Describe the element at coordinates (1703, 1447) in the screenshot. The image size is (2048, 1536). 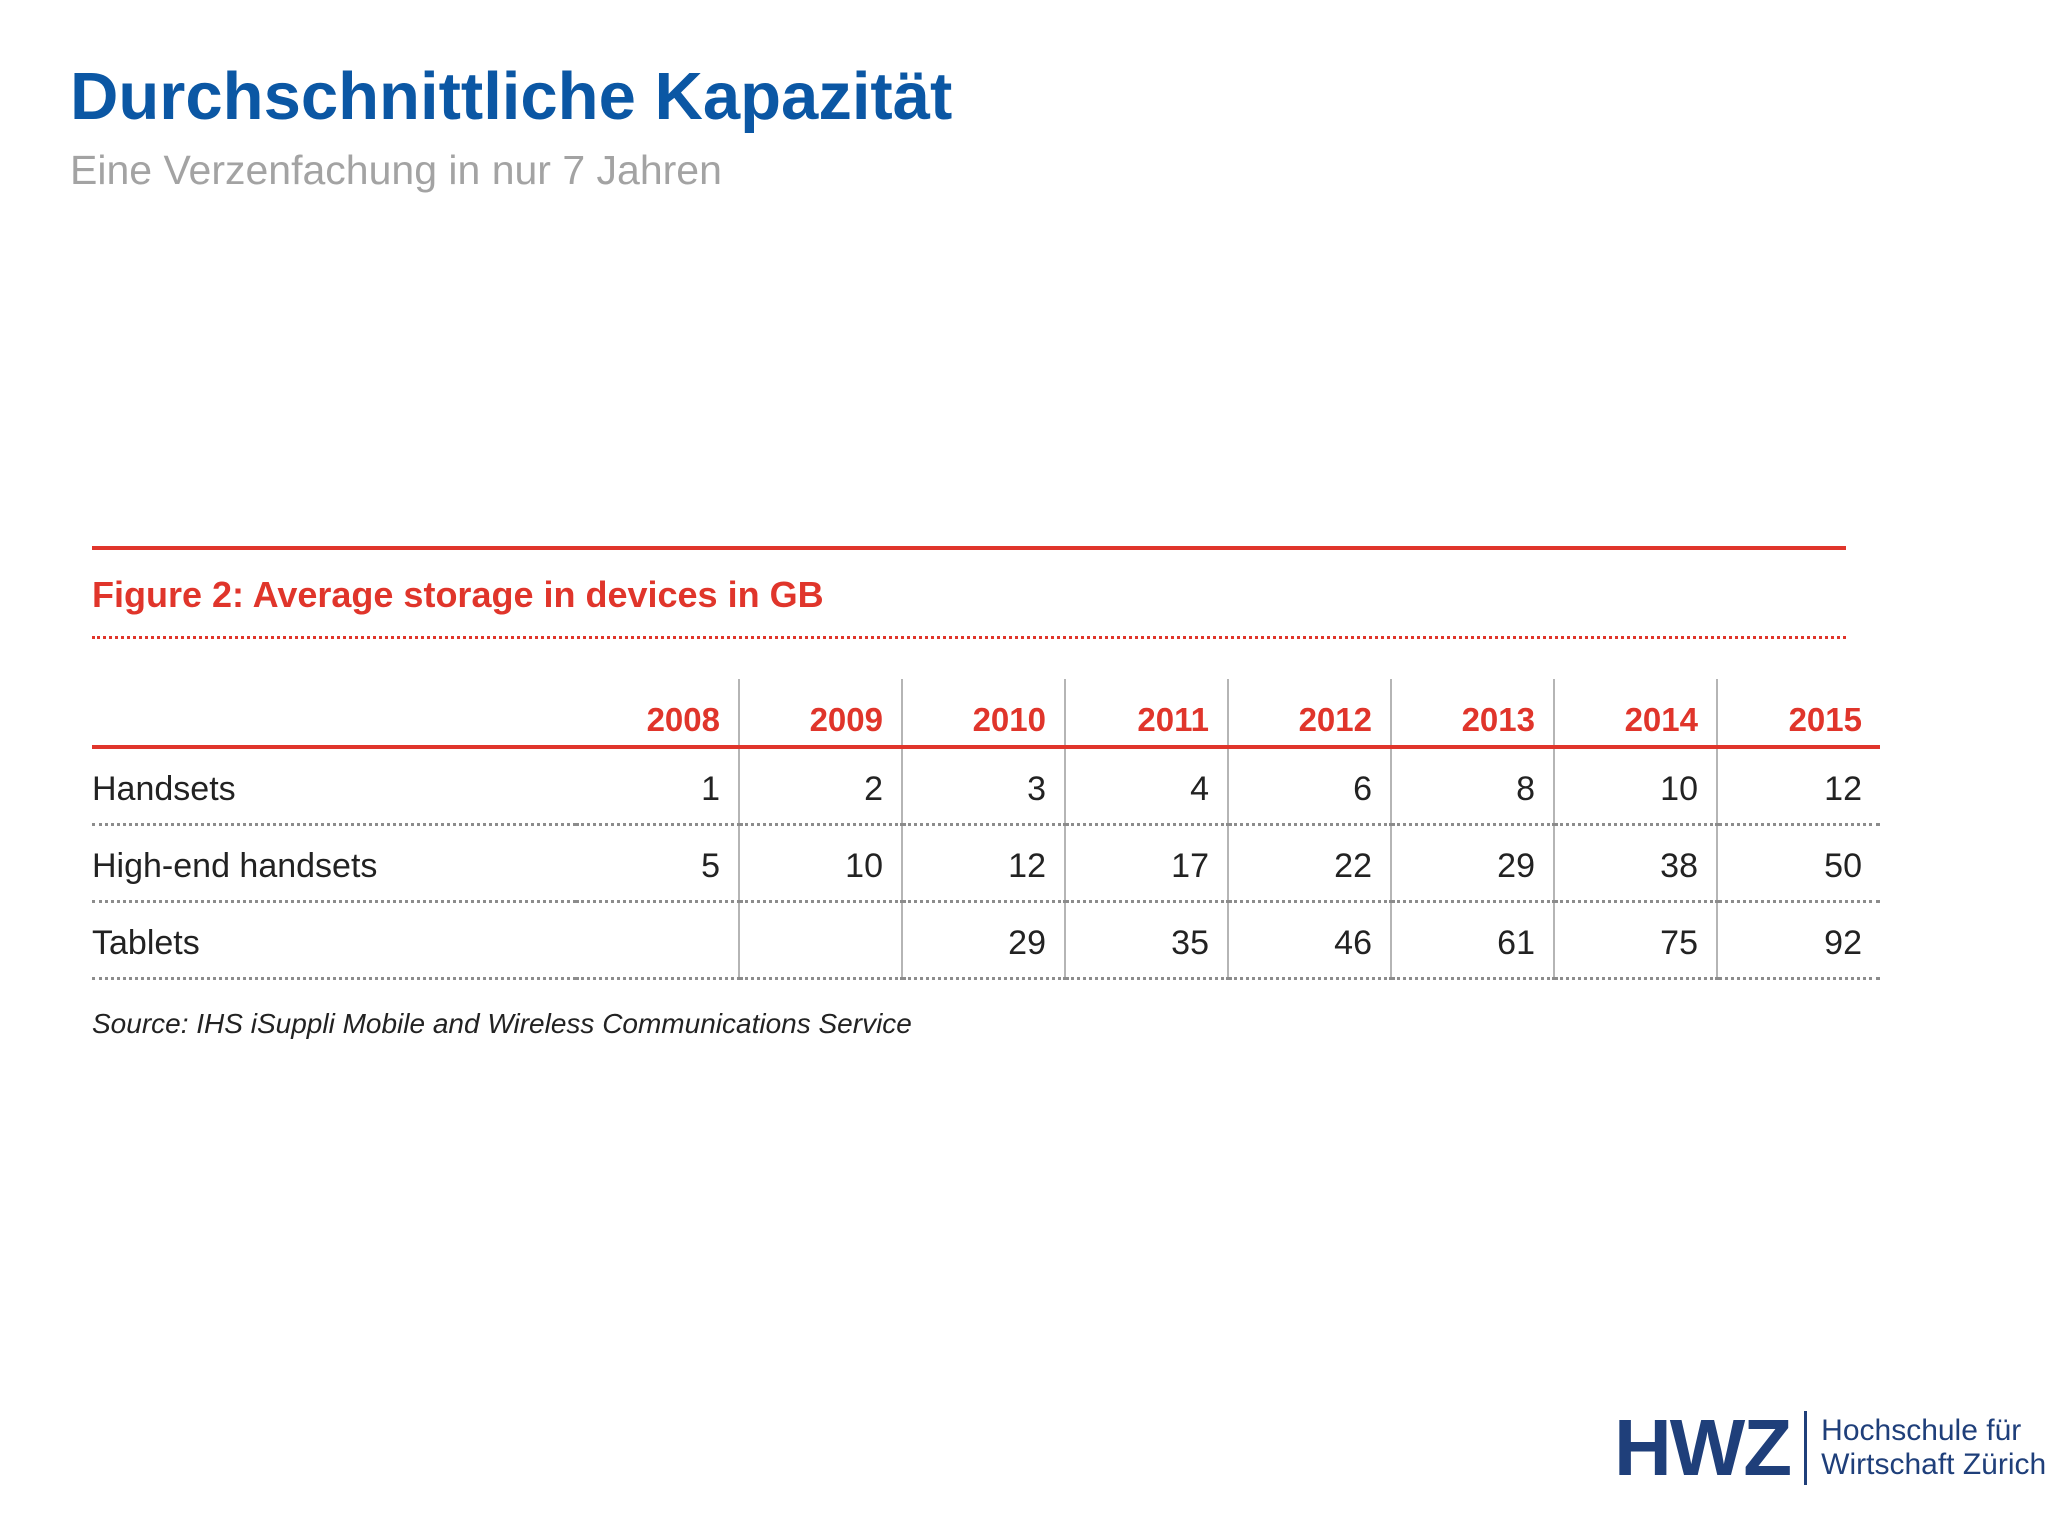
I see `logo-mark: HWZ` at that location.